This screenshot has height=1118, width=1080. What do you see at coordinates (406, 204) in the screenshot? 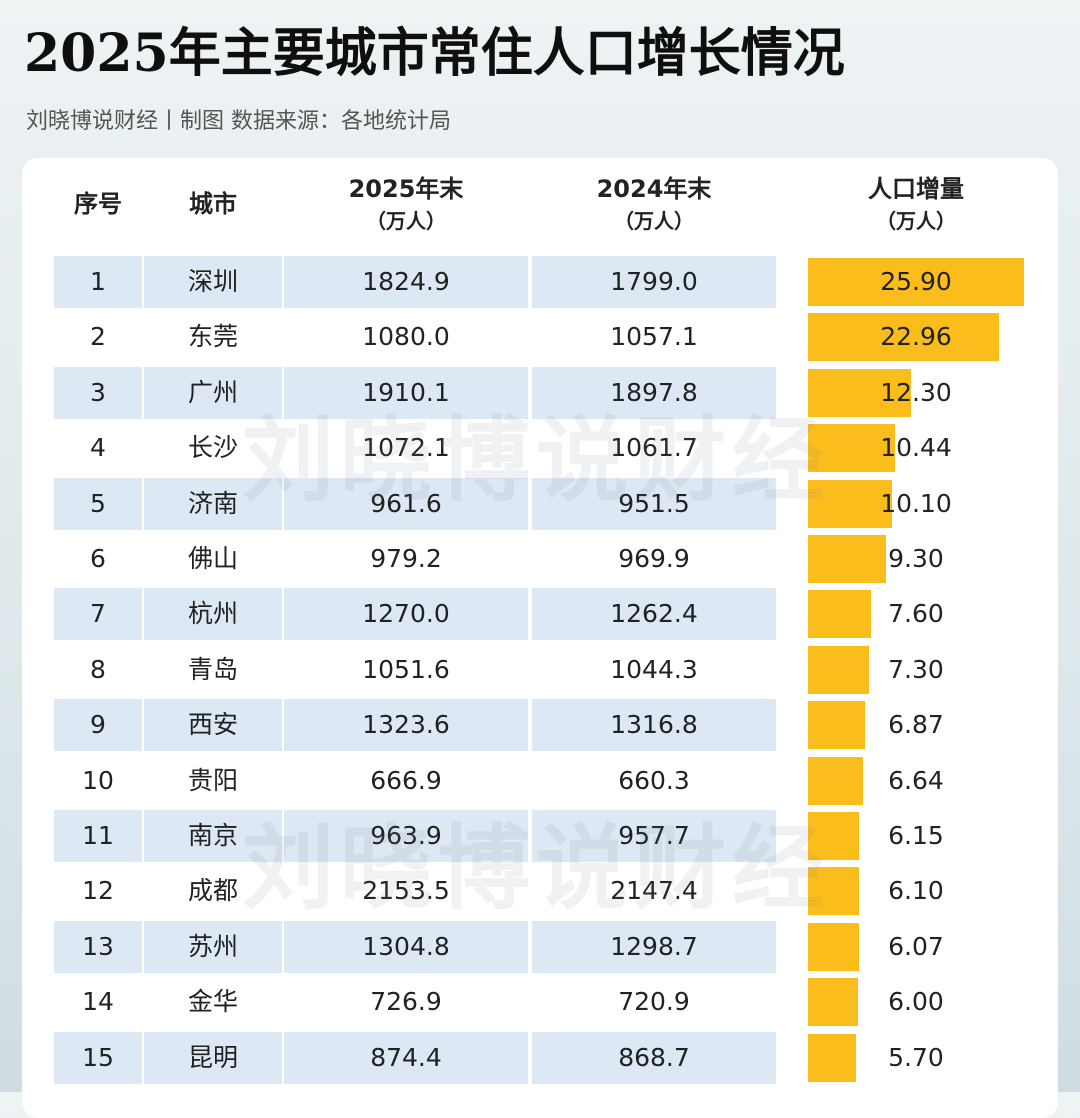
I see `col-header-2025: 2025年末 （万人）` at bounding box center [406, 204].